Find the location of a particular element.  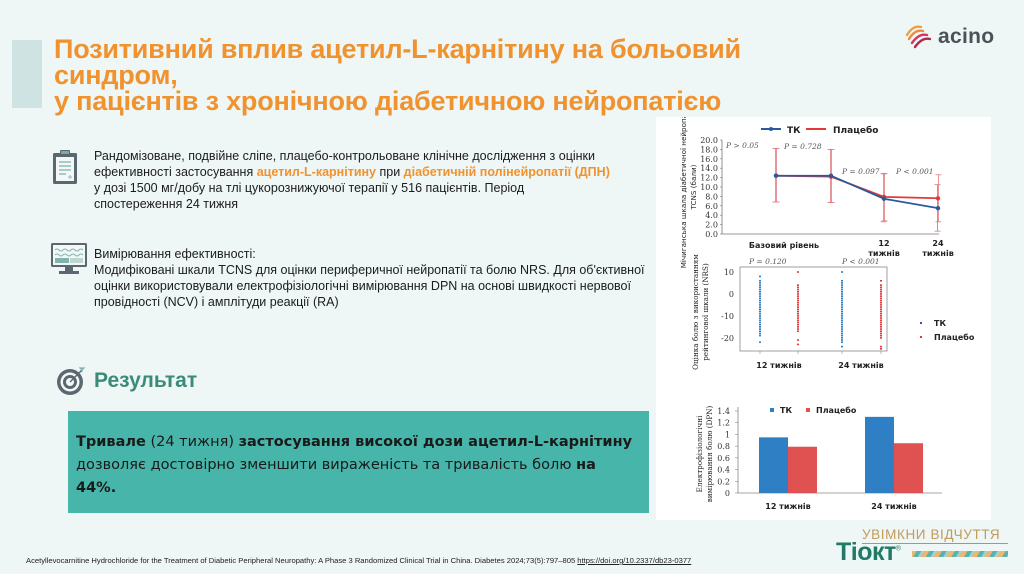

monitor-chart-icon is located at coordinates (69, 258).